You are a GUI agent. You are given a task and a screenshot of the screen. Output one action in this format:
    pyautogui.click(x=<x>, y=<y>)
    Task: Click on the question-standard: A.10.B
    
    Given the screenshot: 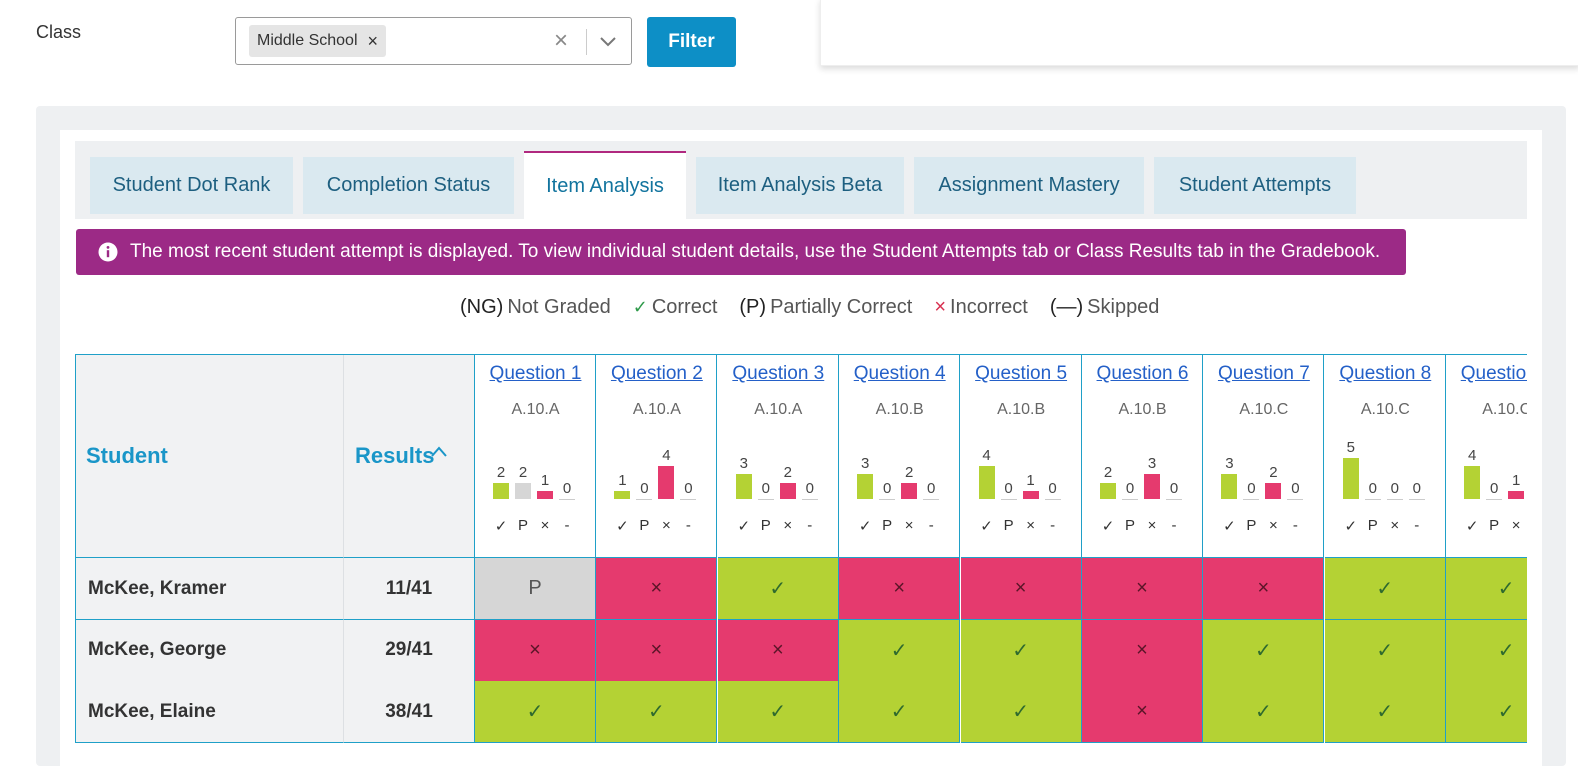 What is the action you would take?
    pyautogui.click(x=1021, y=409)
    